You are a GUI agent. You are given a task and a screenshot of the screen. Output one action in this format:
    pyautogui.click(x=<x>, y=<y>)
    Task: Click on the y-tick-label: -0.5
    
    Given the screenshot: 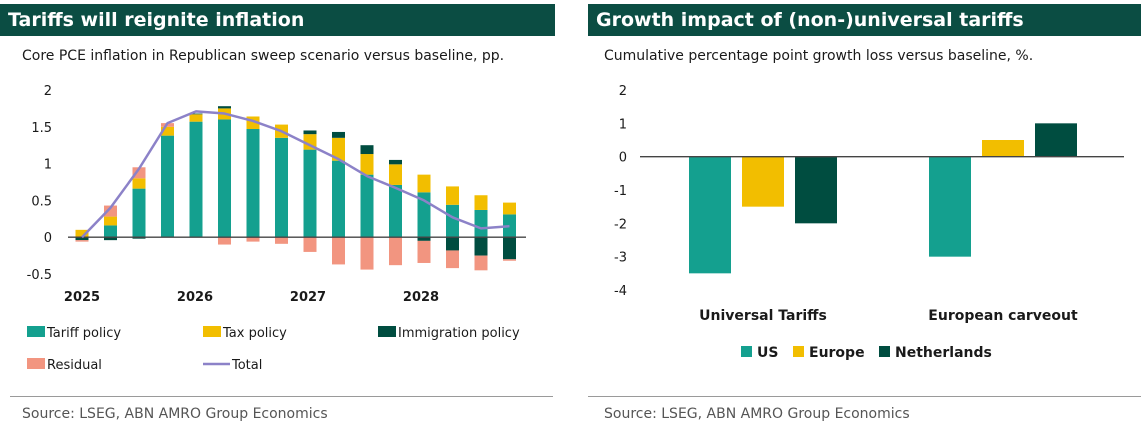 What is the action you would take?
    pyautogui.click(x=39, y=275)
    